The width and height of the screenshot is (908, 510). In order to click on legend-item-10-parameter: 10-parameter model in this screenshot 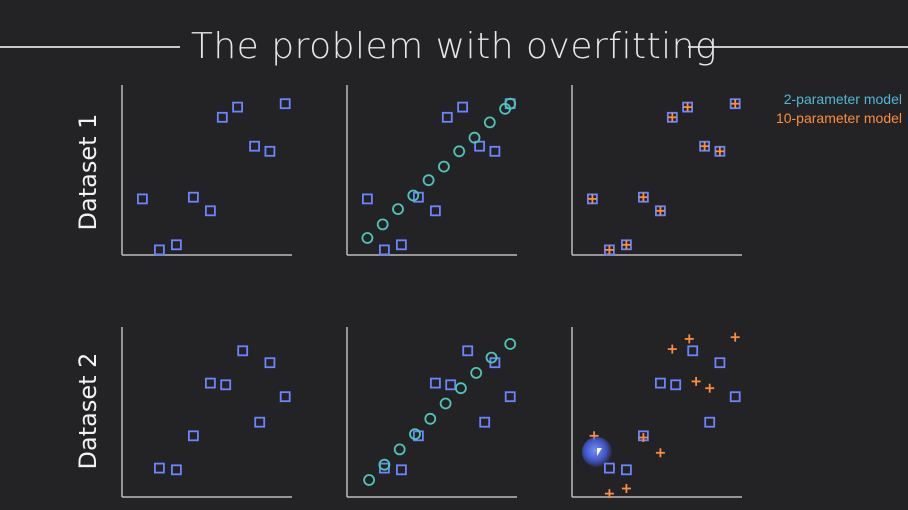, I will do `click(838, 118)`.